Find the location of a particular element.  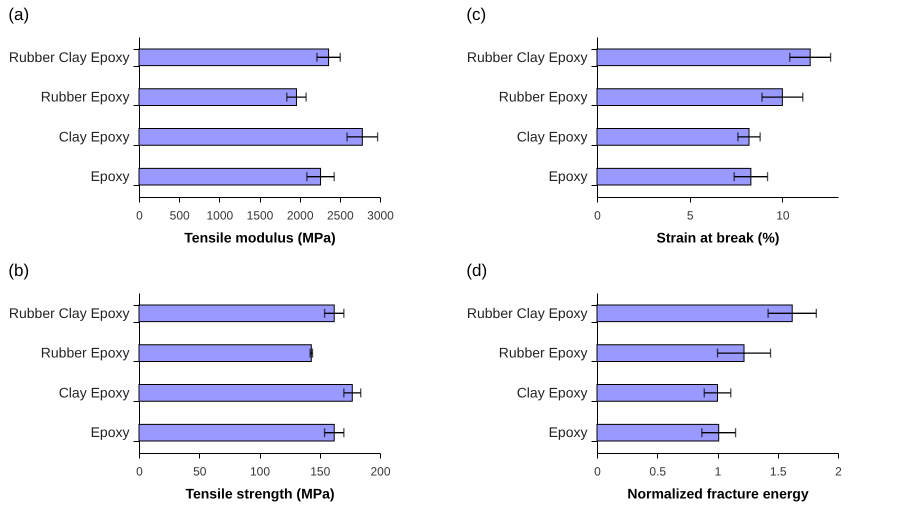

x-tick-label: 500 is located at coordinates (180, 215).